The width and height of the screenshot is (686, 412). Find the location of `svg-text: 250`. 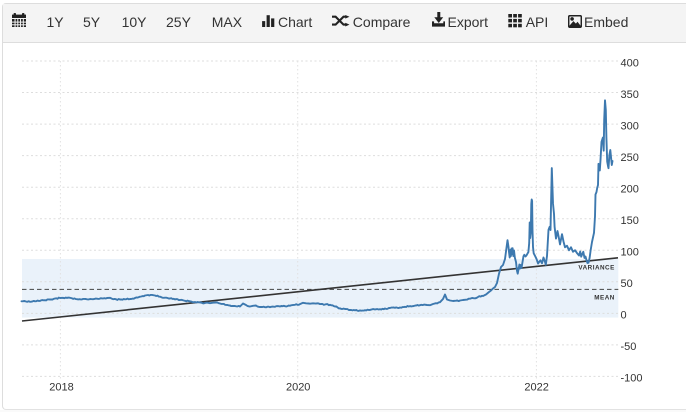

svg-text: 250 is located at coordinates (630, 158).